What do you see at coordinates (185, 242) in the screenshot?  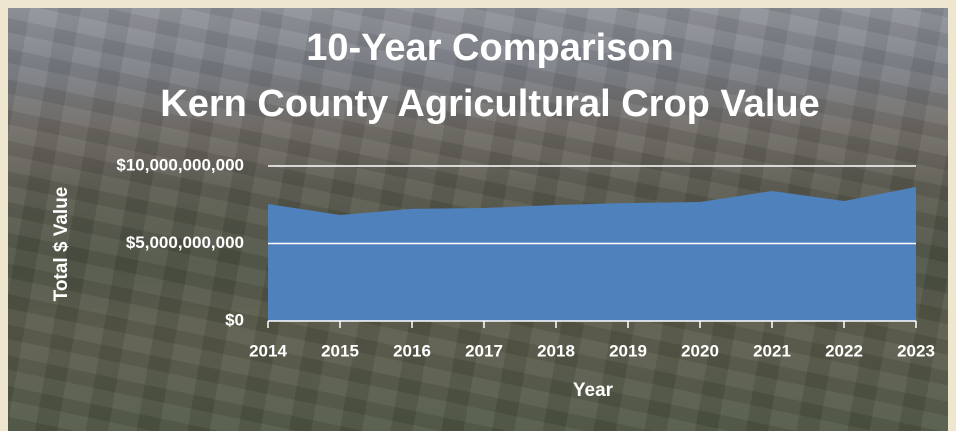 I see `y-tick-label: $5,000,000,000` at bounding box center [185, 242].